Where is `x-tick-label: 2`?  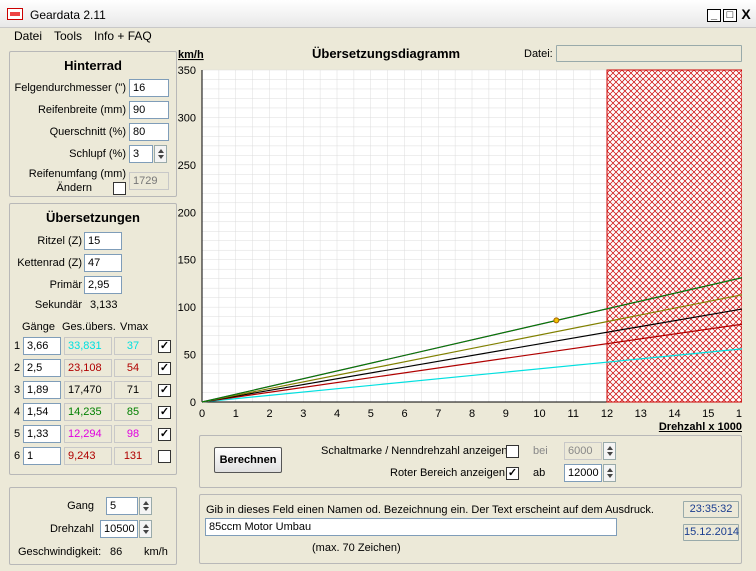 x-tick-label: 2 is located at coordinates (269, 414).